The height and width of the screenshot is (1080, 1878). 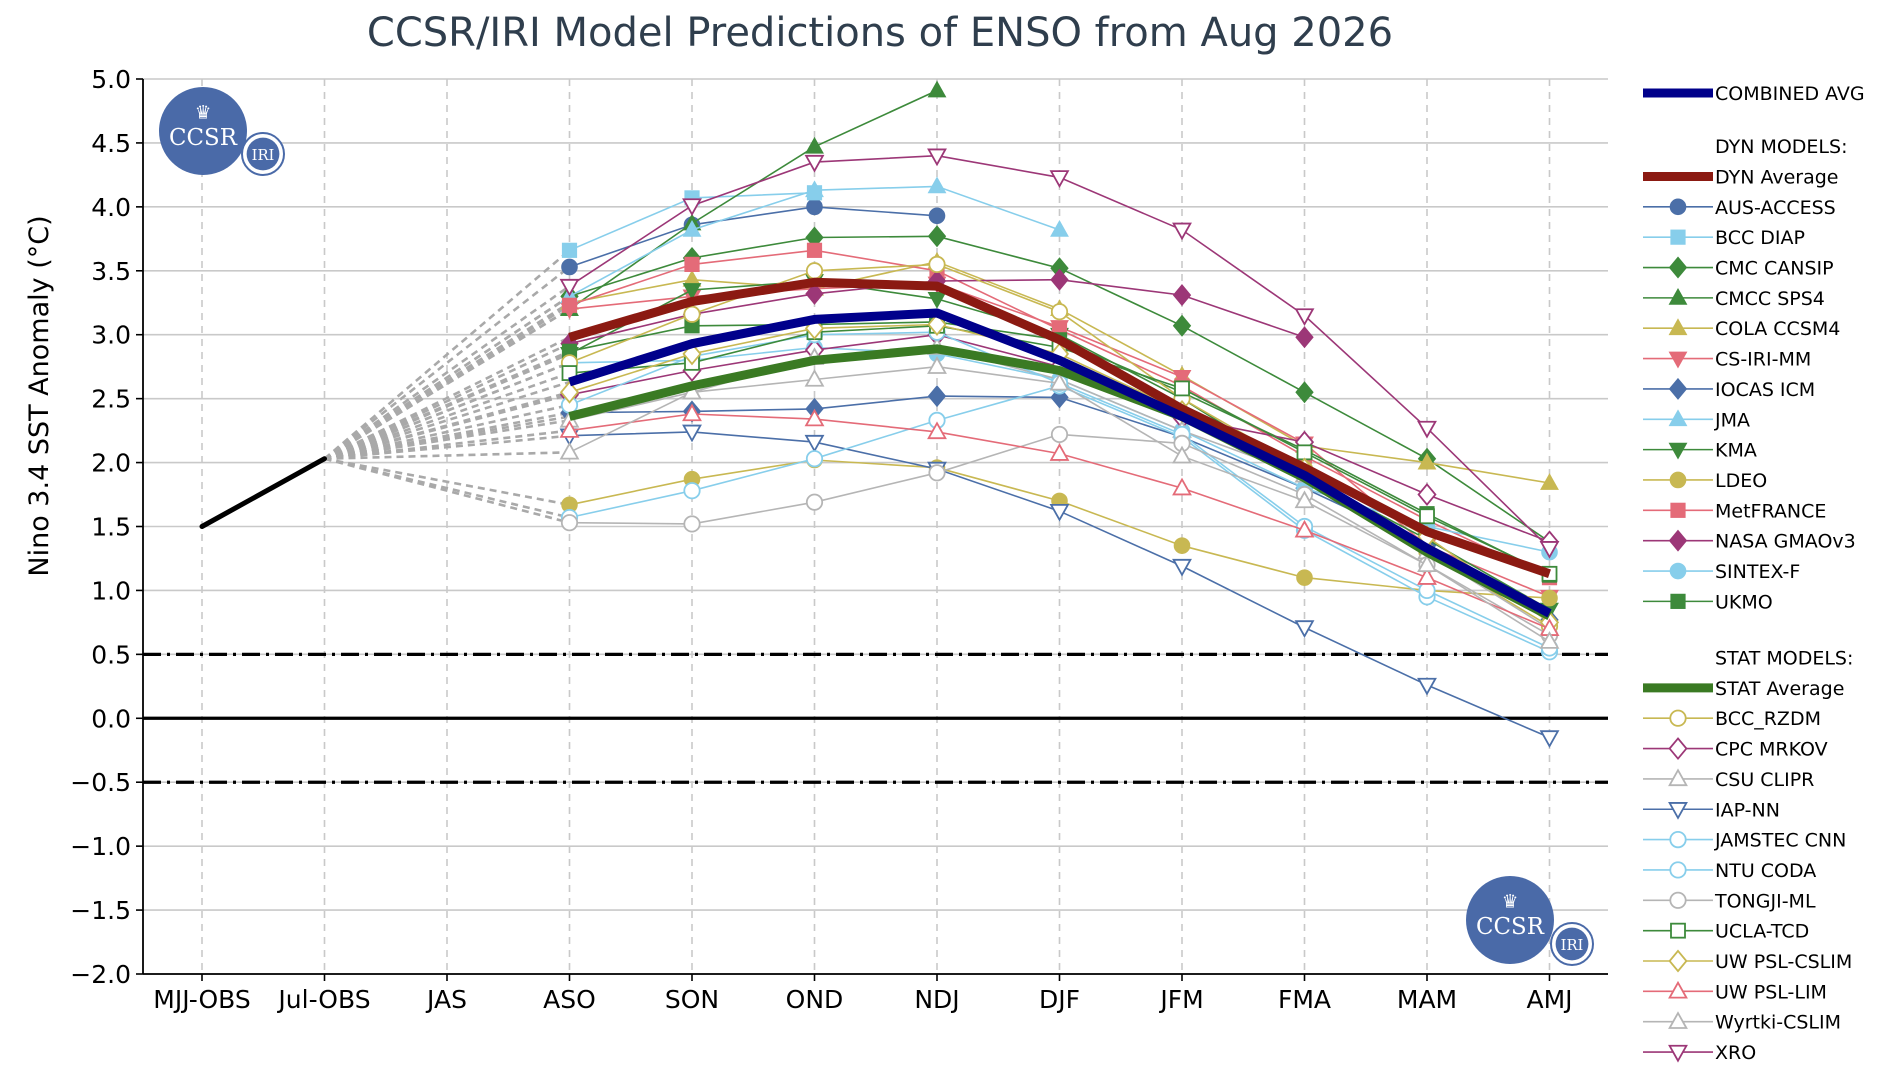 What do you see at coordinates (1784, 659) in the screenshot?
I see `legend-stat-header: STAT MODELS:` at bounding box center [1784, 659].